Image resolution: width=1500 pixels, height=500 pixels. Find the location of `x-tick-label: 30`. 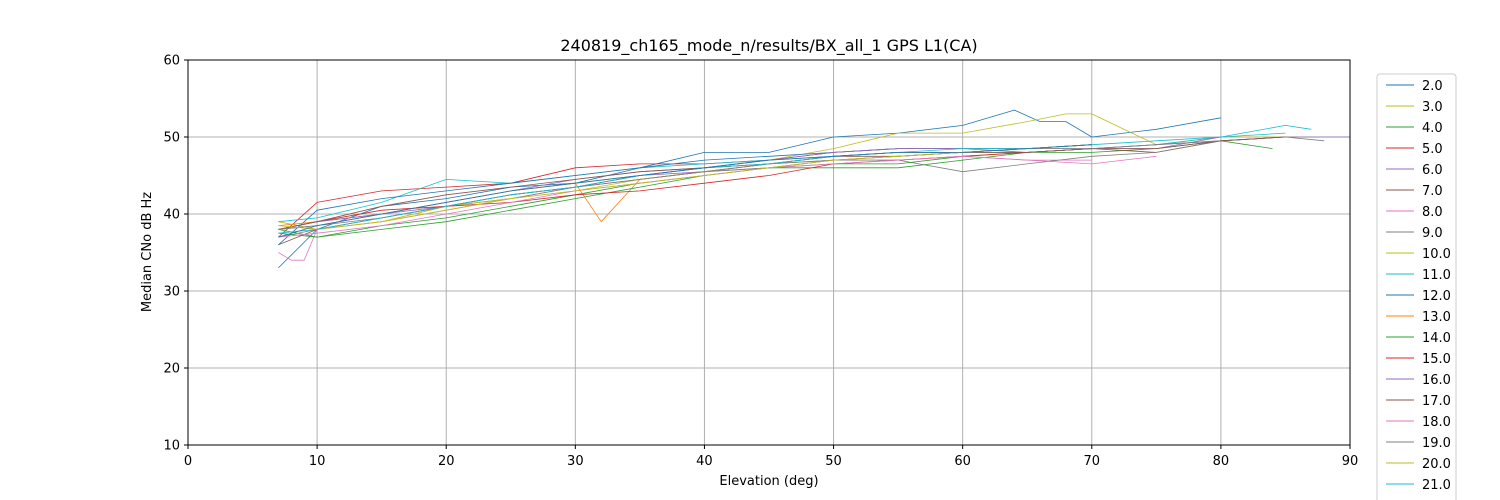

x-tick-label: 30 is located at coordinates (575, 461).